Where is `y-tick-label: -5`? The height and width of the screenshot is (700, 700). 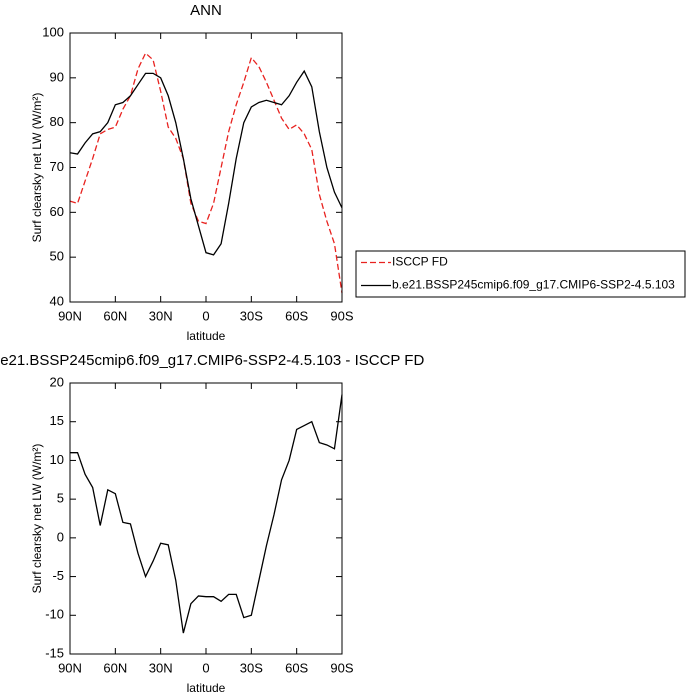
y-tick-label: -5 is located at coordinates (58, 575).